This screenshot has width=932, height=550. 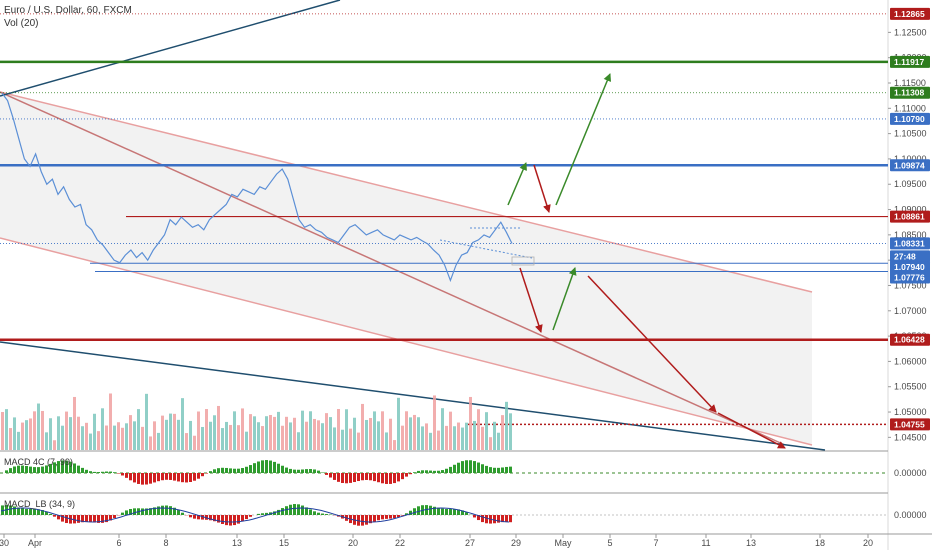 I want to click on price-badge-label: 1.12865, so click(x=909, y=14).